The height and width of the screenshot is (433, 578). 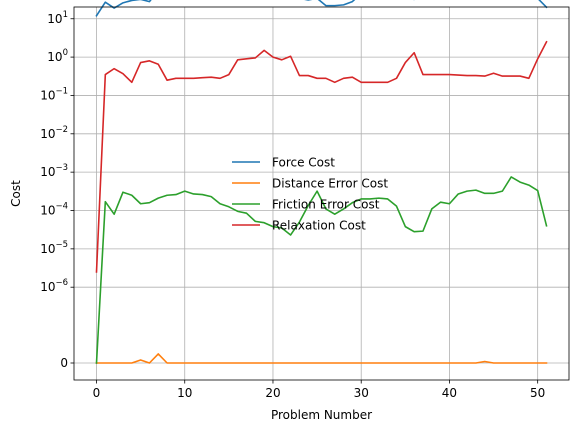 I want to click on x-tick-label: 20, so click(x=272, y=393).